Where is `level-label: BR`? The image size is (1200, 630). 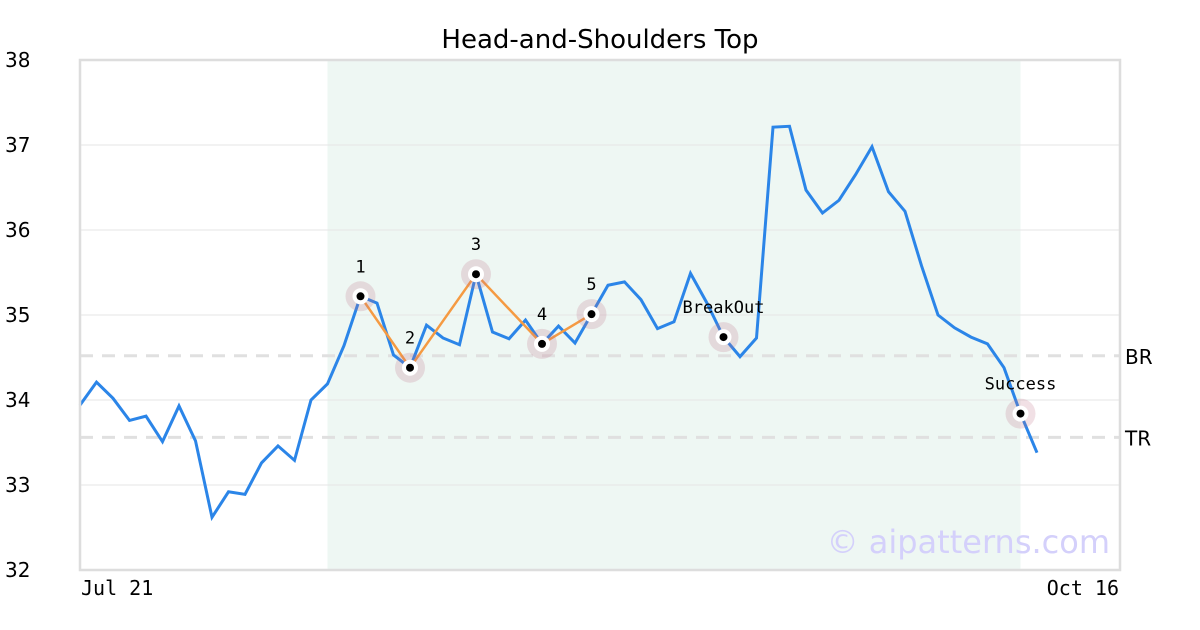 level-label: BR is located at coordinates (1139, 357).